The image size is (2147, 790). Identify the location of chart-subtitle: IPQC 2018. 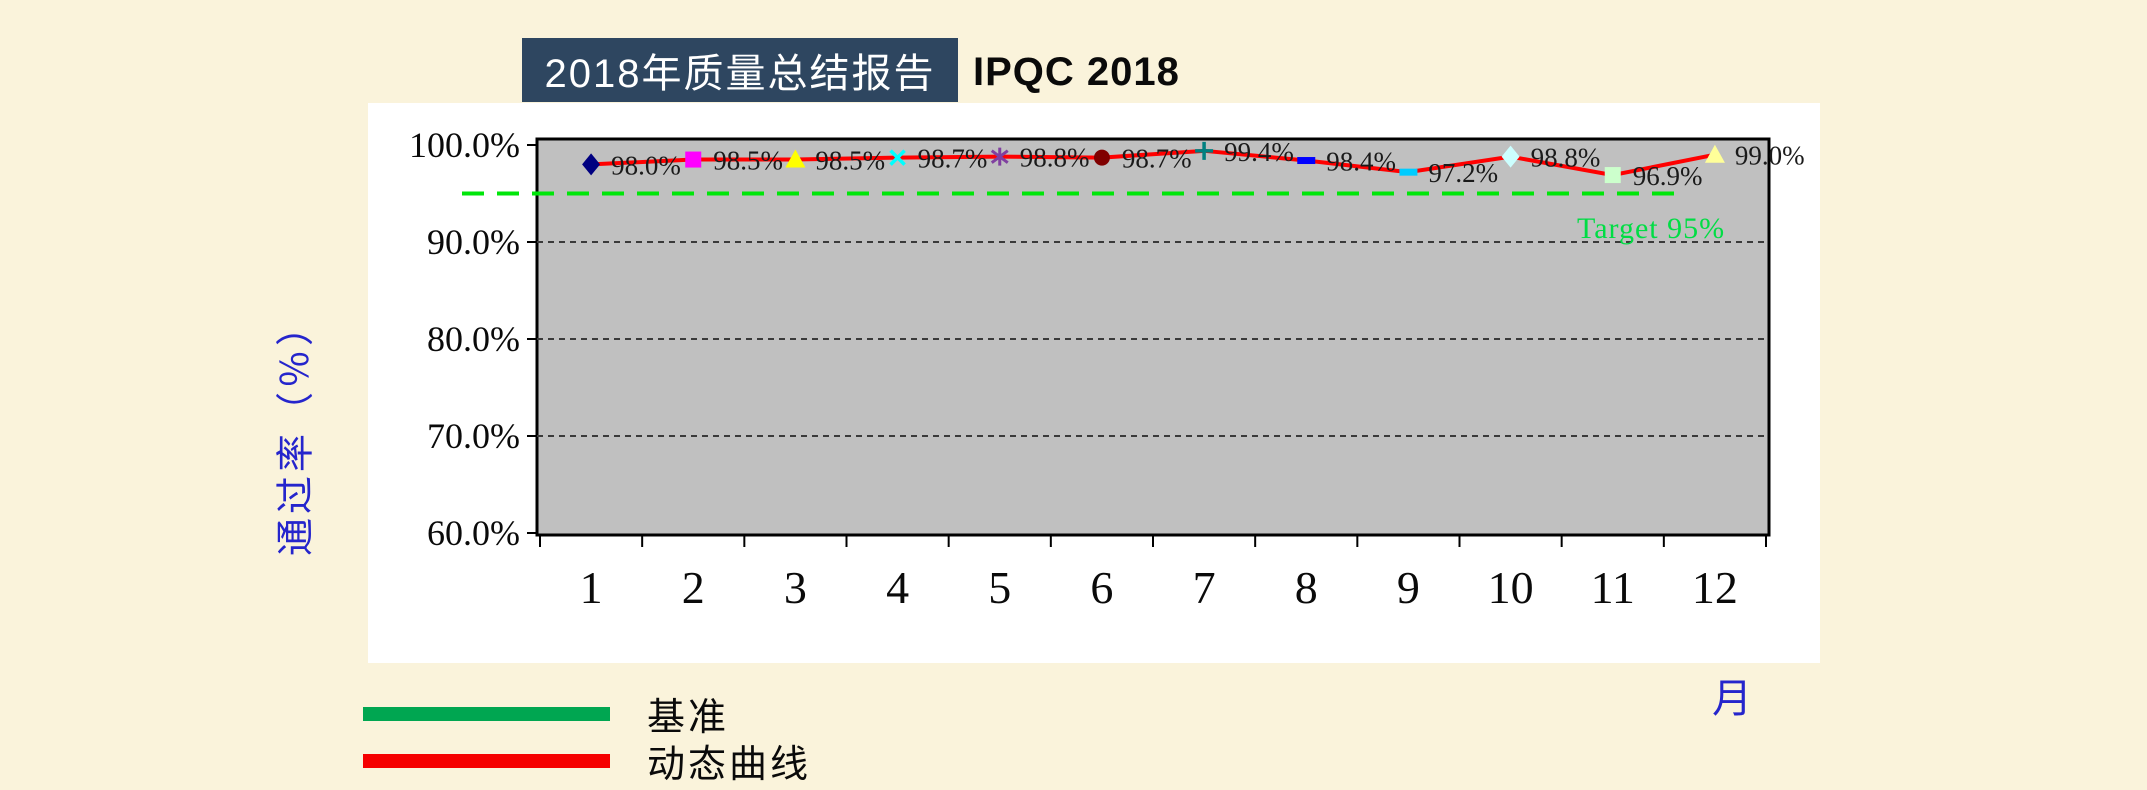
(1076, 72).